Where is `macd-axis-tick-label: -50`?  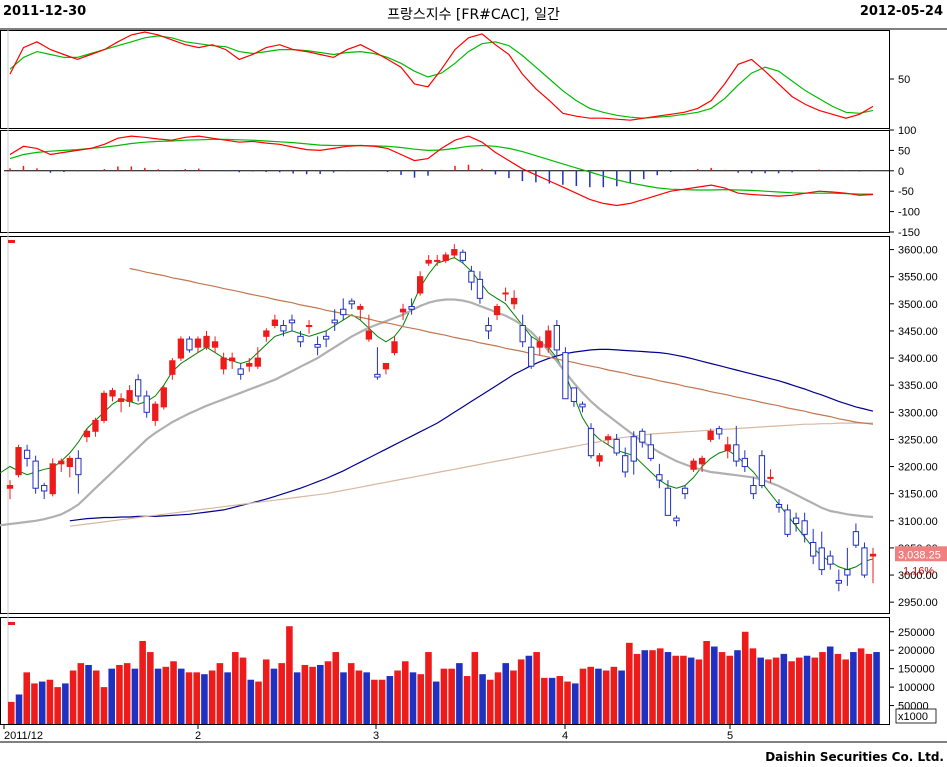
macd-axis-tick-label: -50 is located at coordinates (906, 192).